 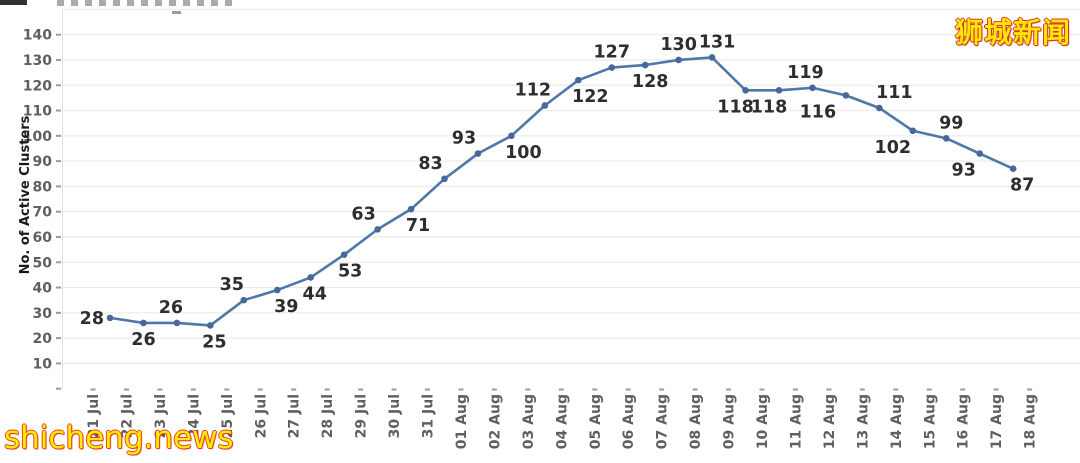 What do you see at coordinates (894, 93) in the screenshot?
I see `value-label: 111` at bounding box center [894, 93].